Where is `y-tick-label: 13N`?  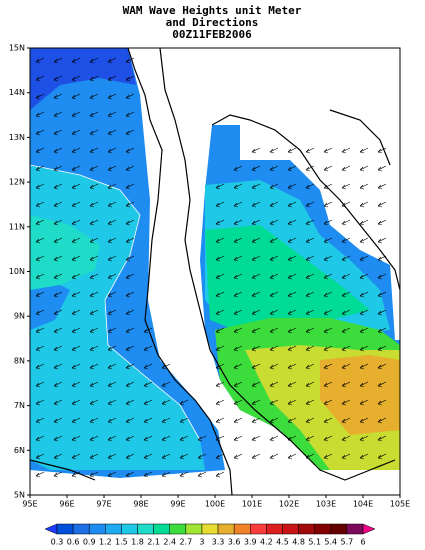 y-tick-label: 13N is located at coordinates (17, 137).